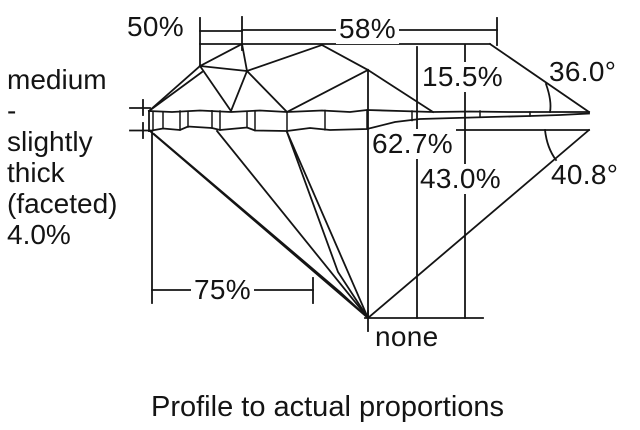 This screenshot has height=430, width=640. I want to click on label-crown-height: 15.5%, so click(462, 77).